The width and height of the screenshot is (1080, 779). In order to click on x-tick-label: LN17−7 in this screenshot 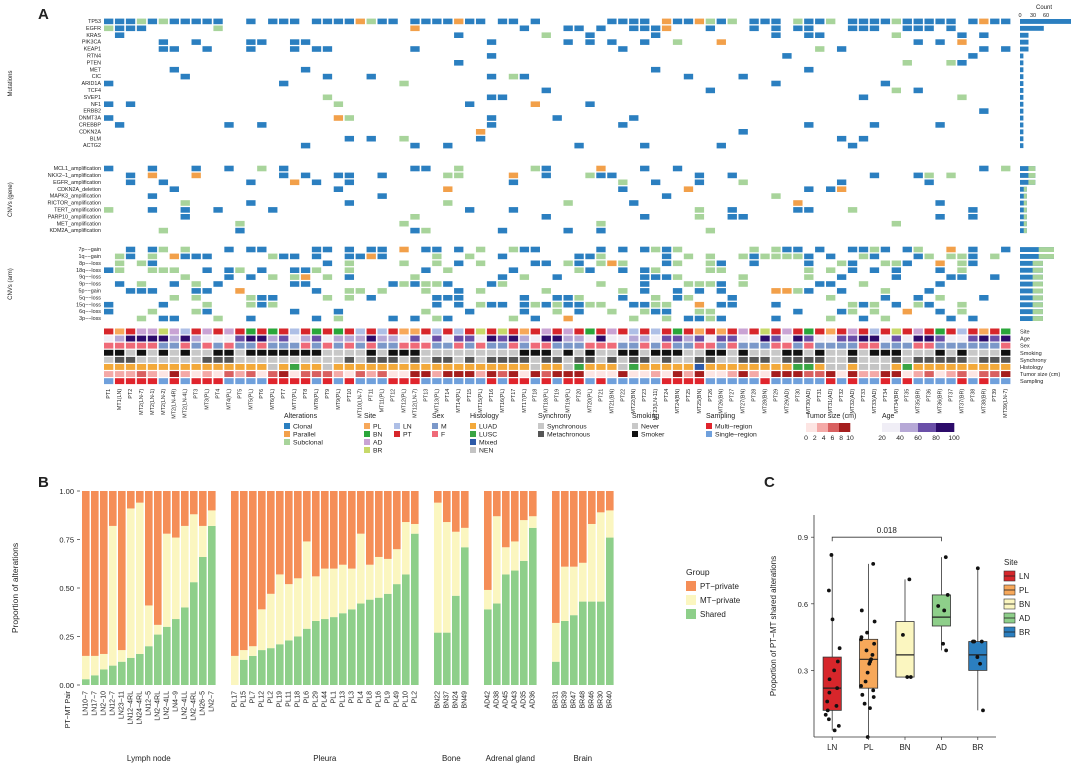, I will do `click(95, 703)`.